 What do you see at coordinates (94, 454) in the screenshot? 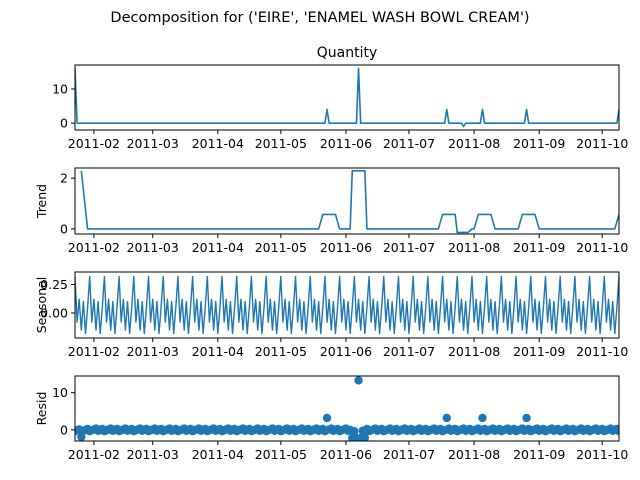
I see `resid-xtick-label: 2011-02` at bounding box center [94, 454].